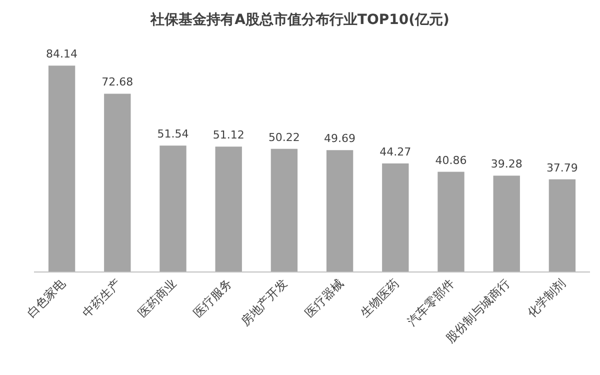 This screenshot has height=375, width=600. Describe the element at coordinates (546, 298) in the screenshot. I see `x-tick-label: 化学制剂` at that location.